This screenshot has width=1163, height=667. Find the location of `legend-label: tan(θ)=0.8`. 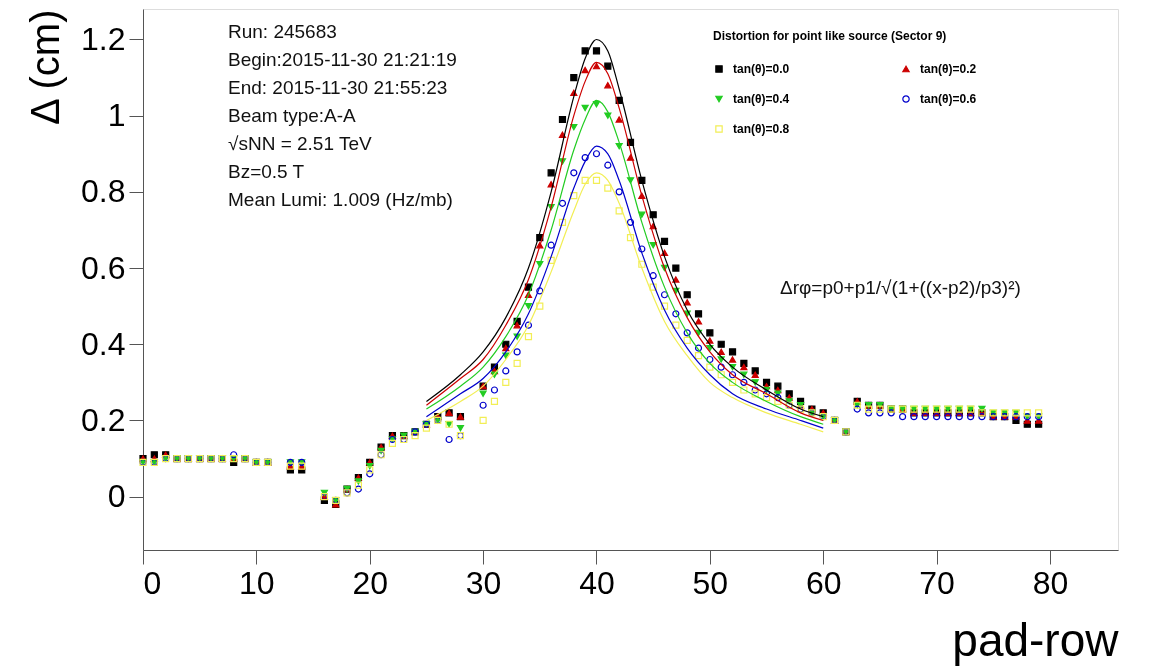

legend-label: tan(θ)=0.8 is located at coordinates (761, 129).